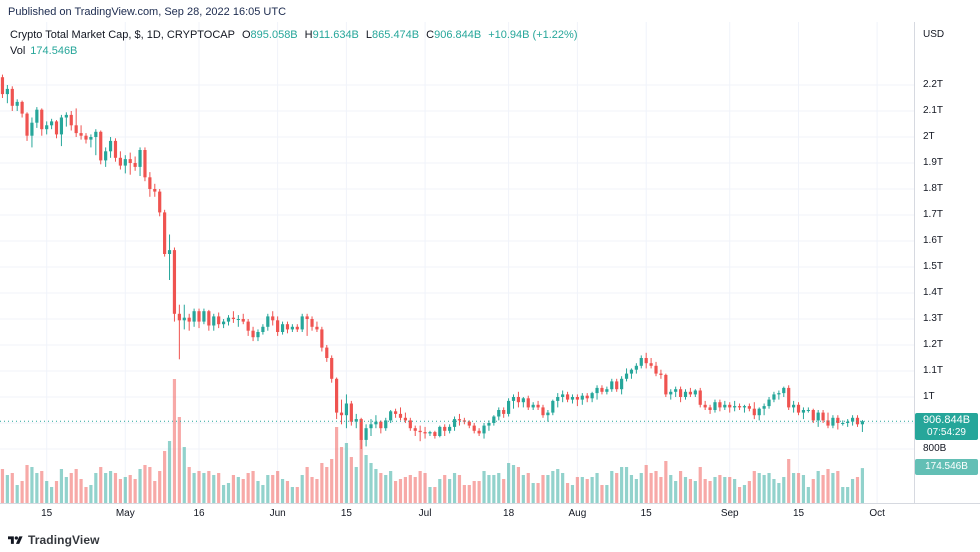  I want to click on x-axis-label: May, so click(125, 513).